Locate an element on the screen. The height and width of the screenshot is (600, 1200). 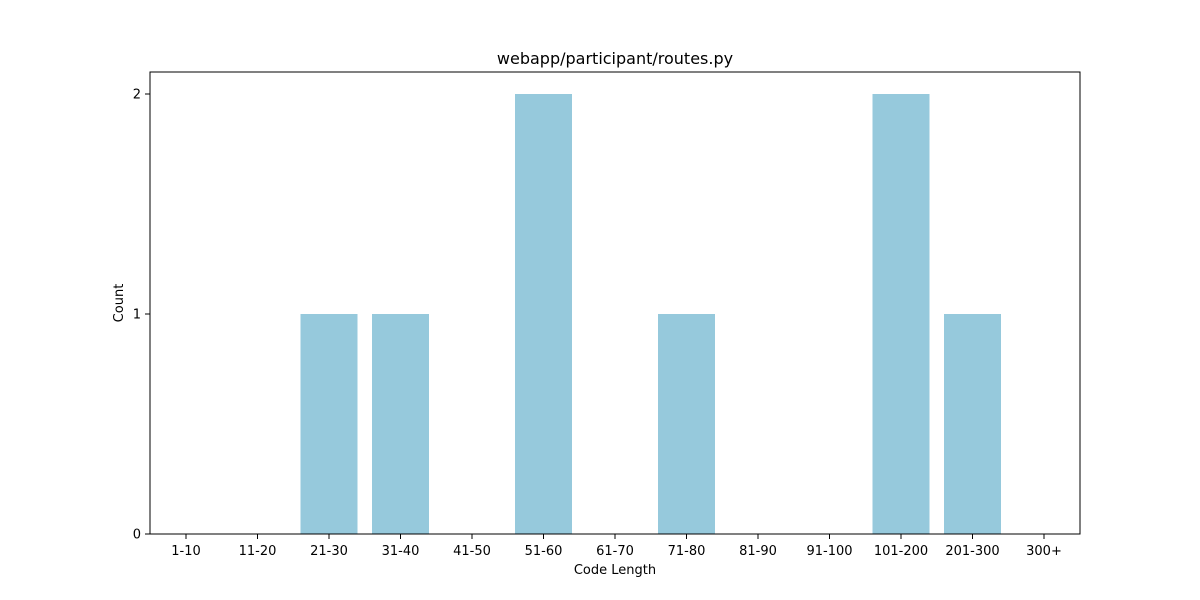
y-tick-label: 2 is located at coordinates (137, 95).